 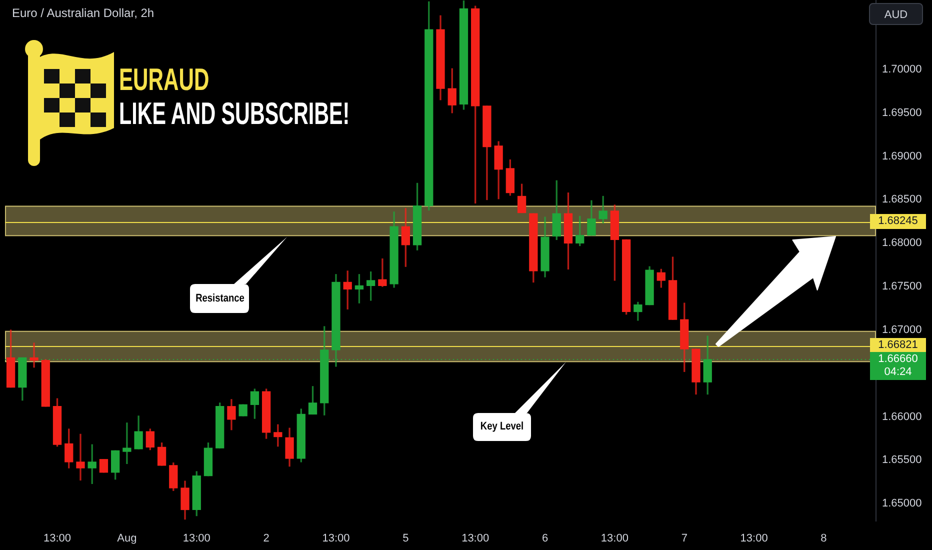 I want to click on x-tick-label: 6, so click(x=545, y=538).